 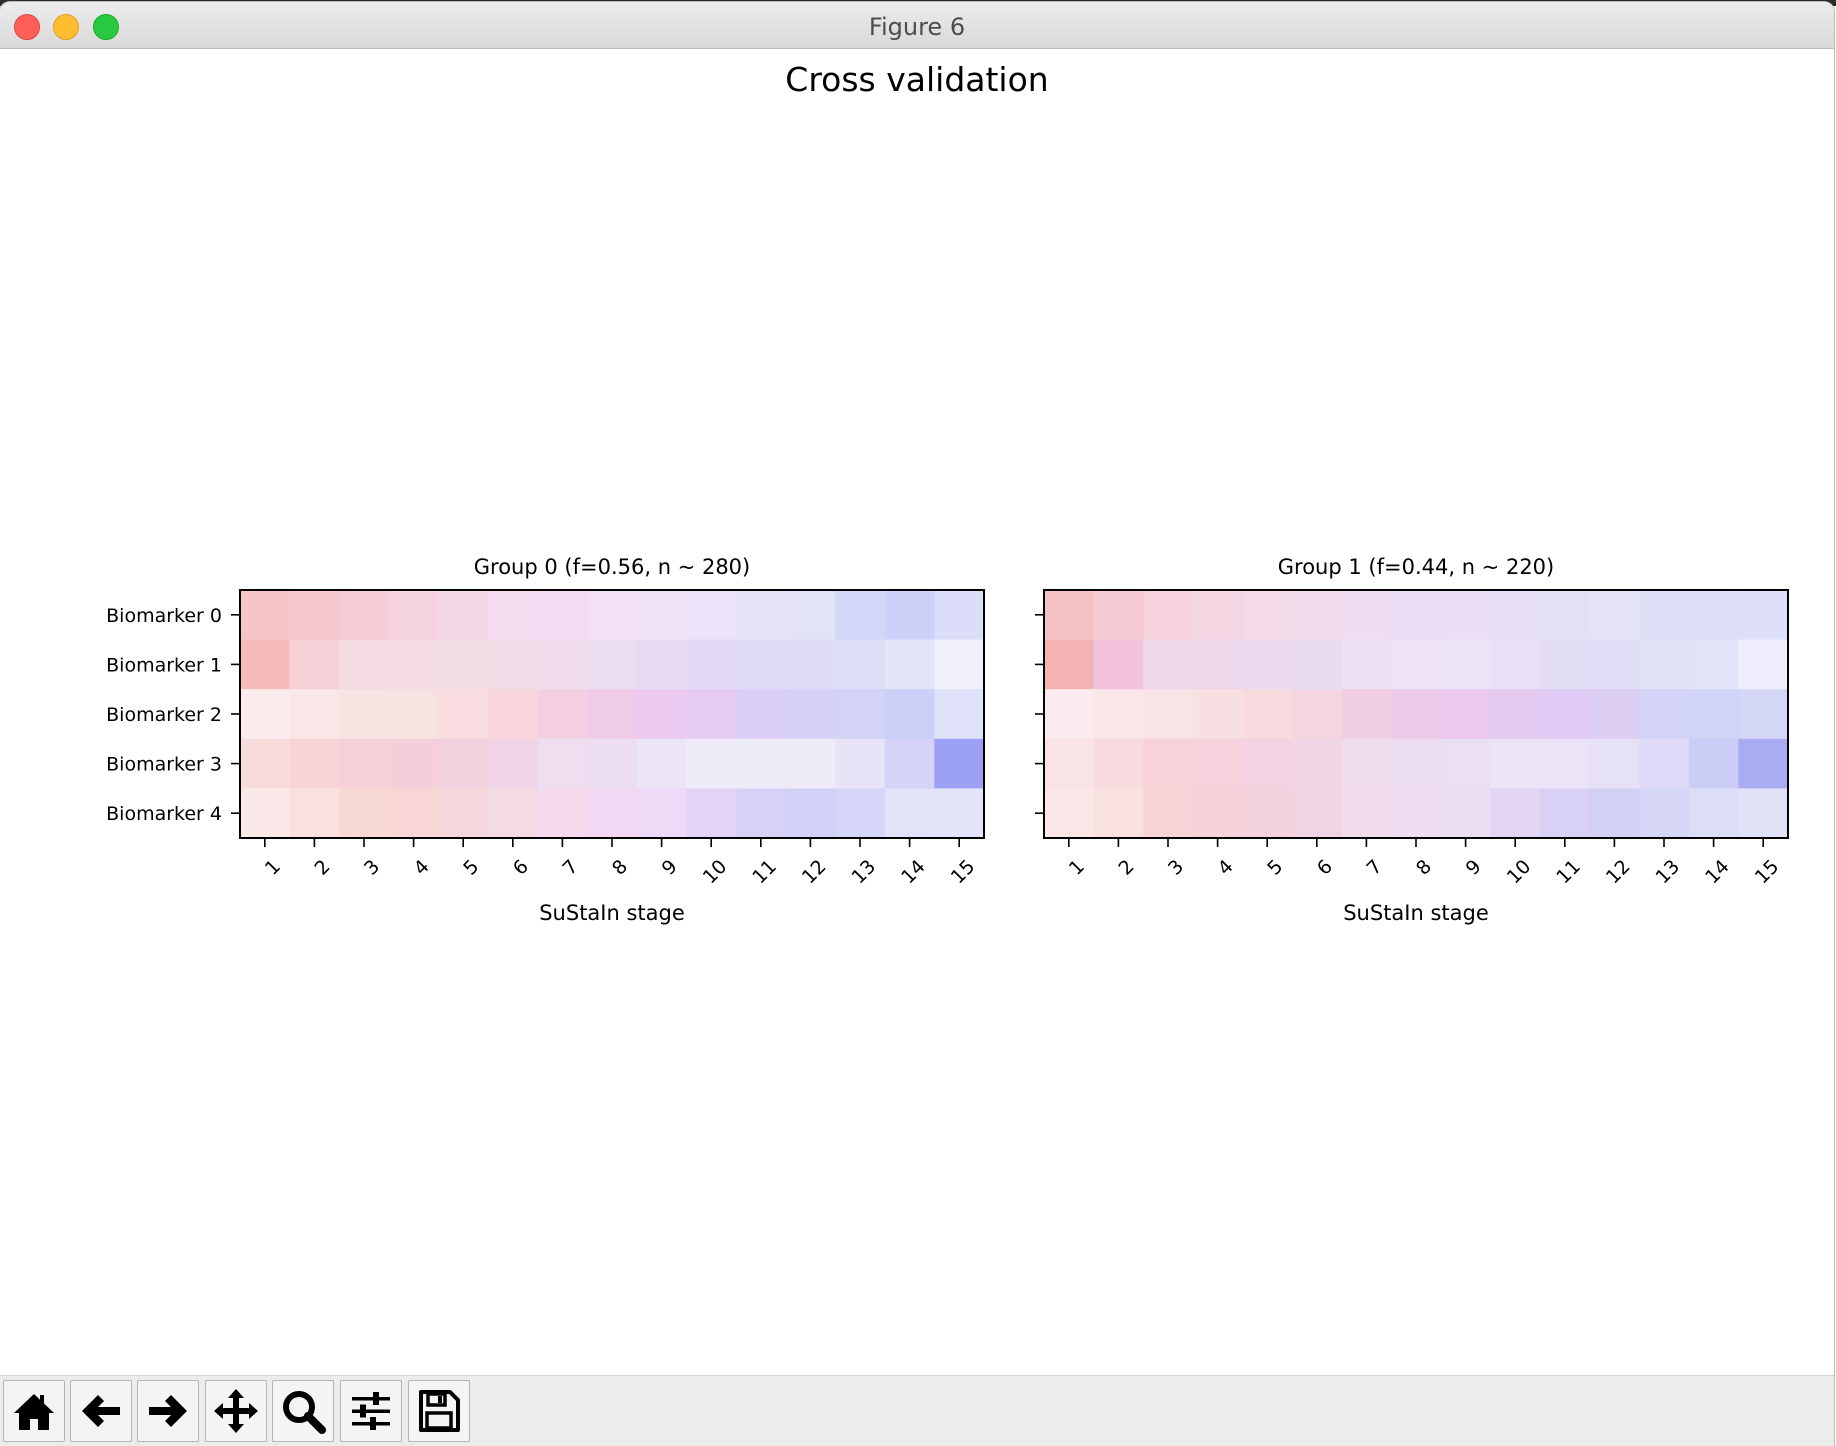 What do you see at coordinates (1618, 872) in the screenshot?
I see `x-tick-label: 12` at bounding box center [1618, 872].